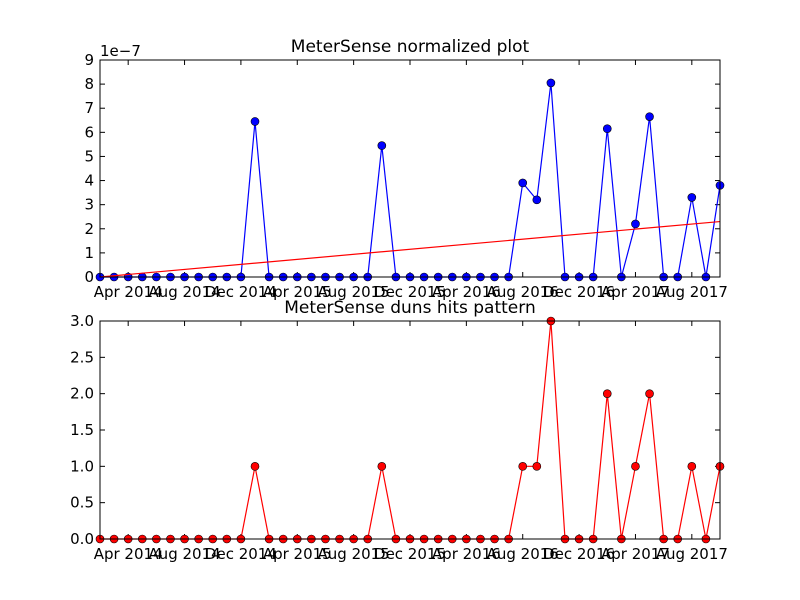 The image size is (800, 600). I want to click on y-tick-label: 2, so click(89, 229).